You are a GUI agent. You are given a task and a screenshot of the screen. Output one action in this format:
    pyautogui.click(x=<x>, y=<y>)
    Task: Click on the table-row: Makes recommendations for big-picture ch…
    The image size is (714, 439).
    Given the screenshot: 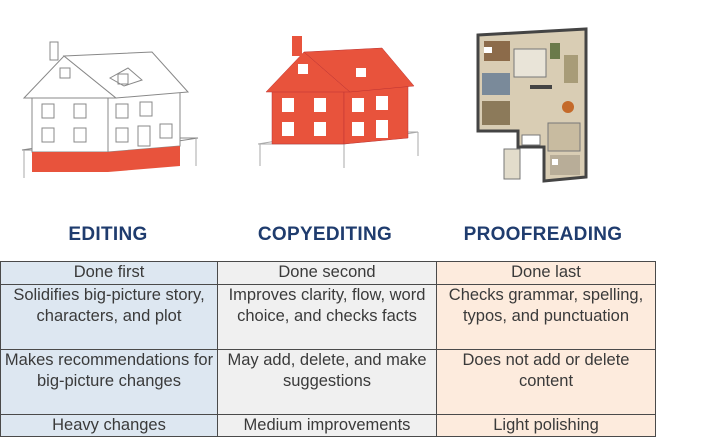 What is the action you would take?
    pyautogui.click(x=328, y=381)
    